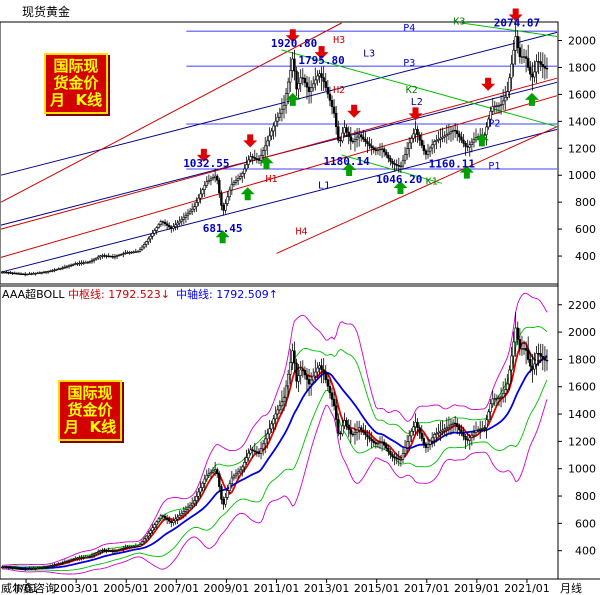 The width and height of the screenshot is (600, 595). What do you see at coordinates (509, 29) in the screenshot?
I see `trend-line-k3` at bounding box center [509, 29].